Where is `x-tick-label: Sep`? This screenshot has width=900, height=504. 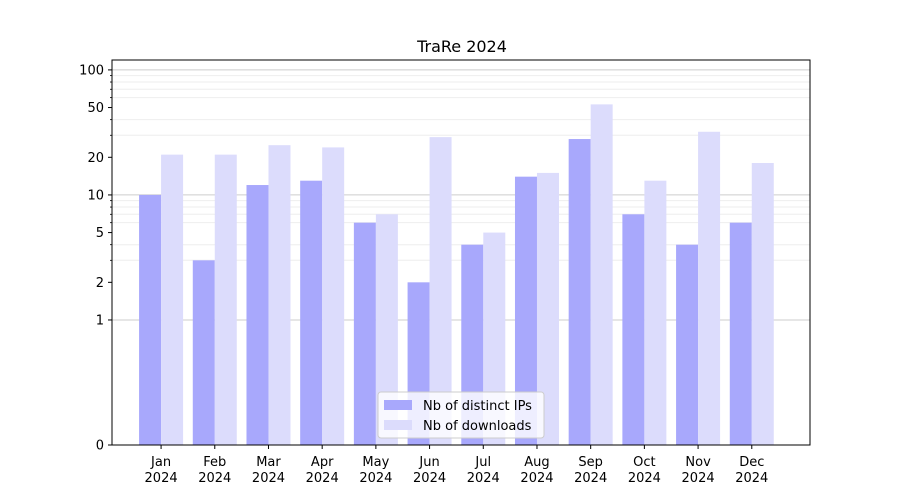 x-tick-label: Sep is located at coordinates (590, 462).